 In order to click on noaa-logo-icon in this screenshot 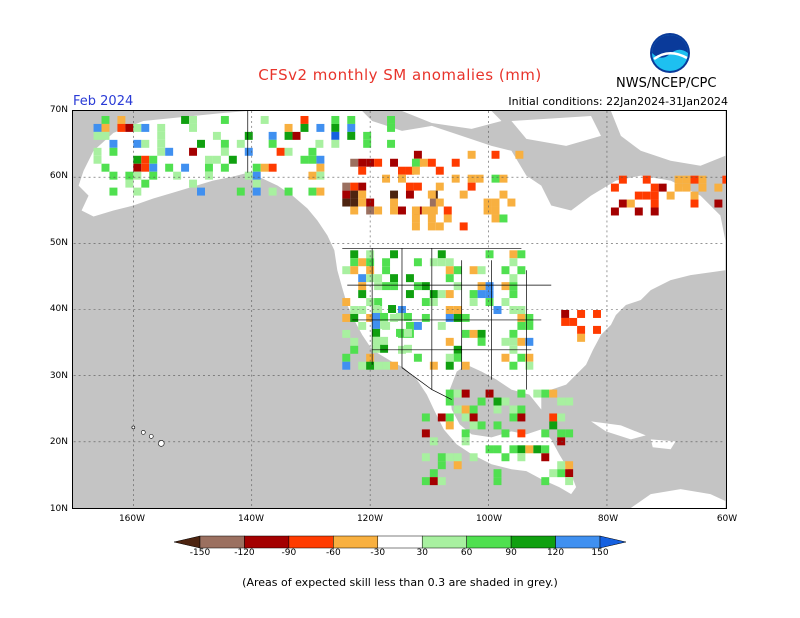, I will do `click(670, 53)`.